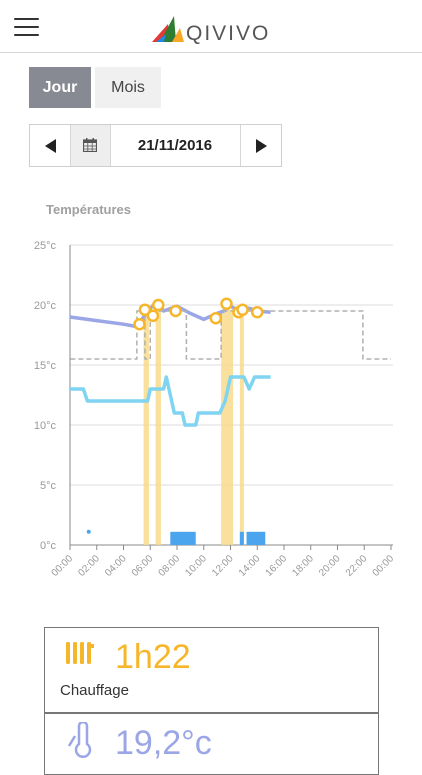 The image size is (422, 775). I want to click on temperature-card: 19,2°c, so click(211, 744).